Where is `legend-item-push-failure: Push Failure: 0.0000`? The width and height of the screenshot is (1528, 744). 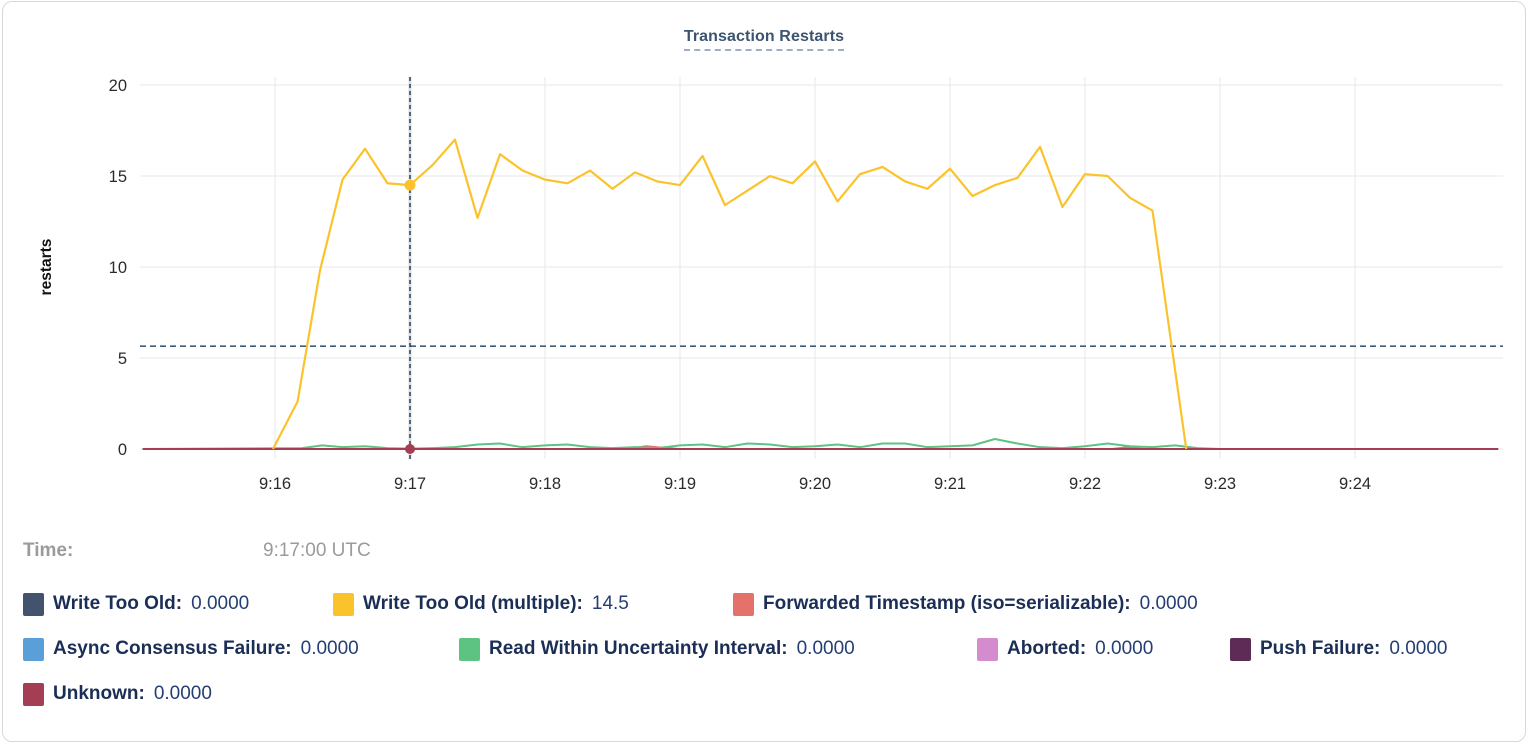 legend-item-push-failure: Push Failure: 0.0000 is located at coordinates (1339, 649).